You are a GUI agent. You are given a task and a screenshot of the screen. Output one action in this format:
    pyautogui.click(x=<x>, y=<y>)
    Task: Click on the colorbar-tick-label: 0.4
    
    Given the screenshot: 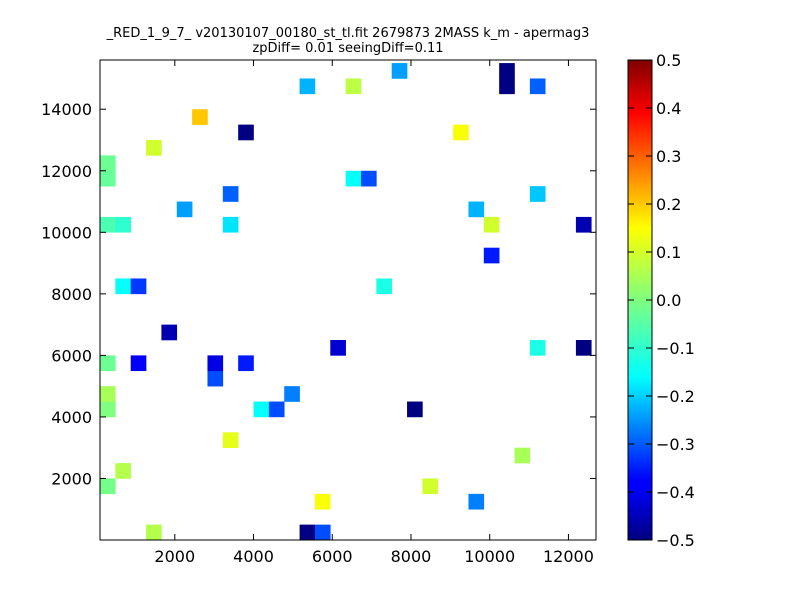 What is the action you would take?
    pyautogui.click(x=668, y=108)
    